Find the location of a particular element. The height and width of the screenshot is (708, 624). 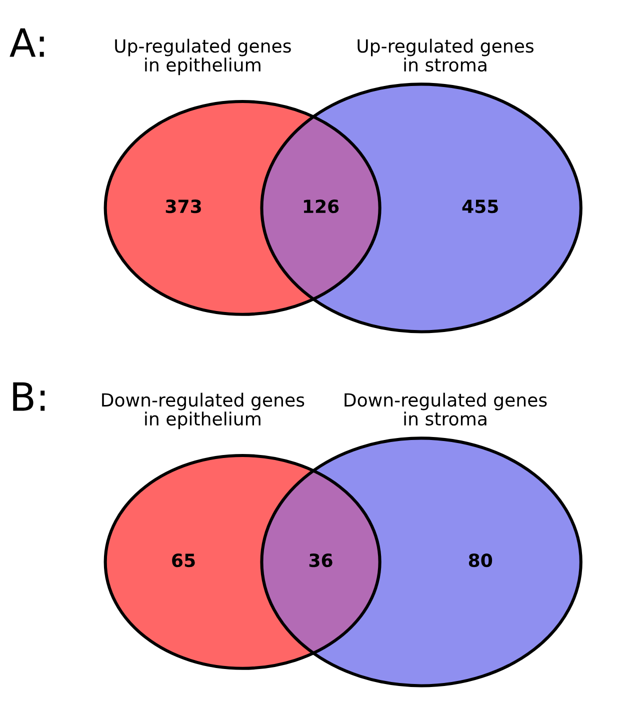

text: Down-regulated genes in stroma is located at coordinates (445, 409).